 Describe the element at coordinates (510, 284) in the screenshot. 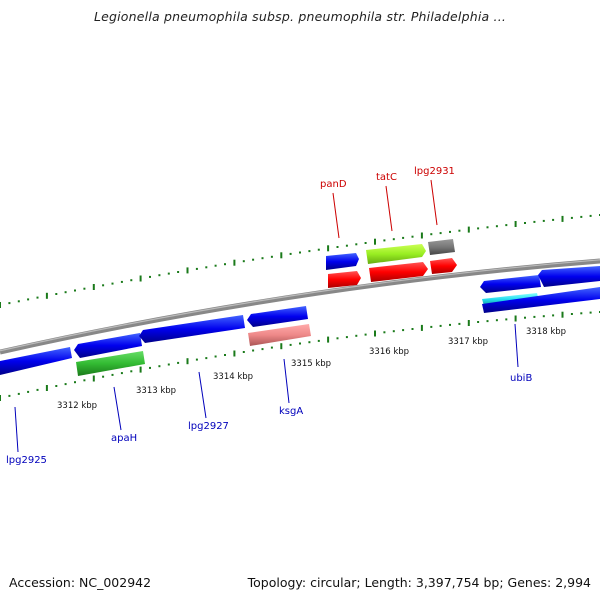

I see `gene-ubiB-blue-top-arrow` at that location.